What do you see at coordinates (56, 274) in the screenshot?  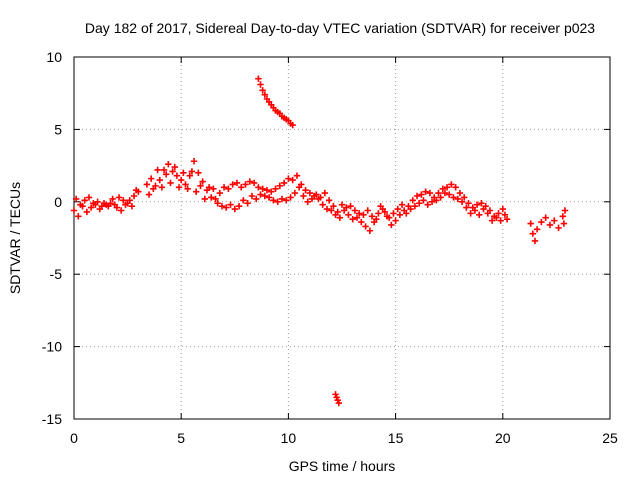 I see `y-tick-label: -5` at bounding box center [56, 274].